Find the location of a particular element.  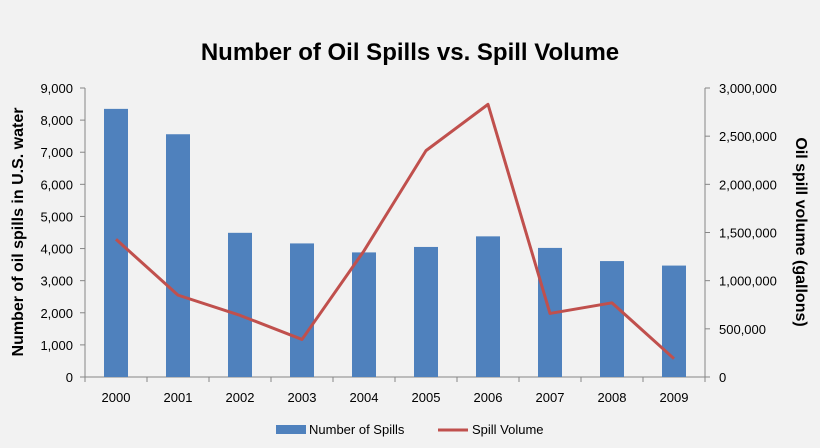

x-tick-label: 2003 is located at coordinates (302, 397).